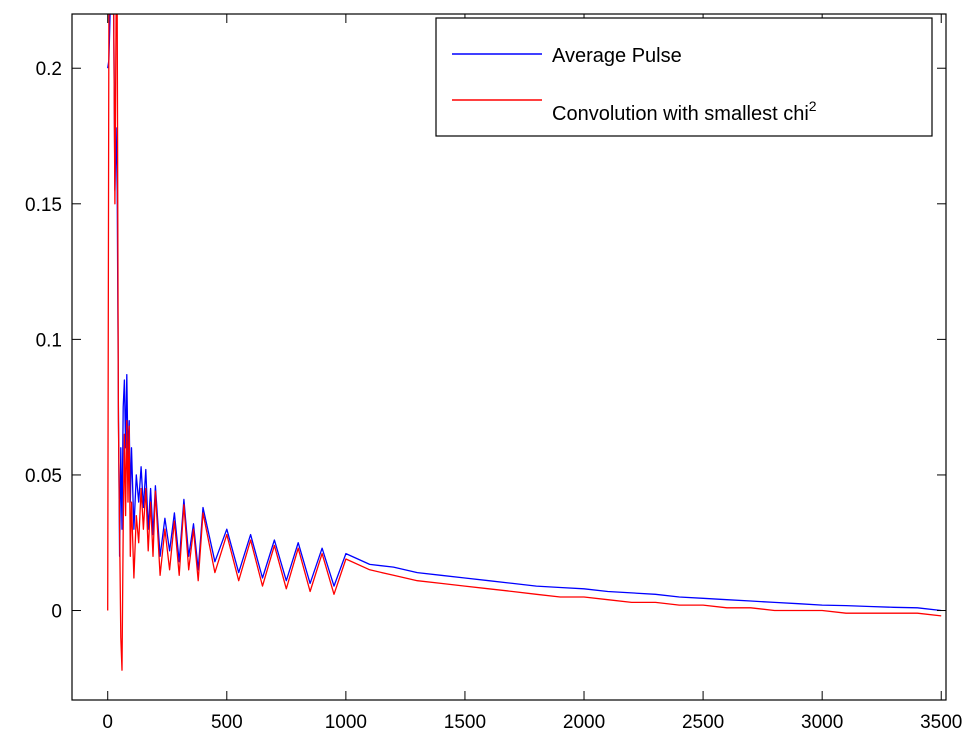 This screenshot has width=976, height=745. What do you see at coordinates (813, 106) in the screenshot?
I see `legend-label-convolution-superscript: 2` at bounding box center [813, 106].